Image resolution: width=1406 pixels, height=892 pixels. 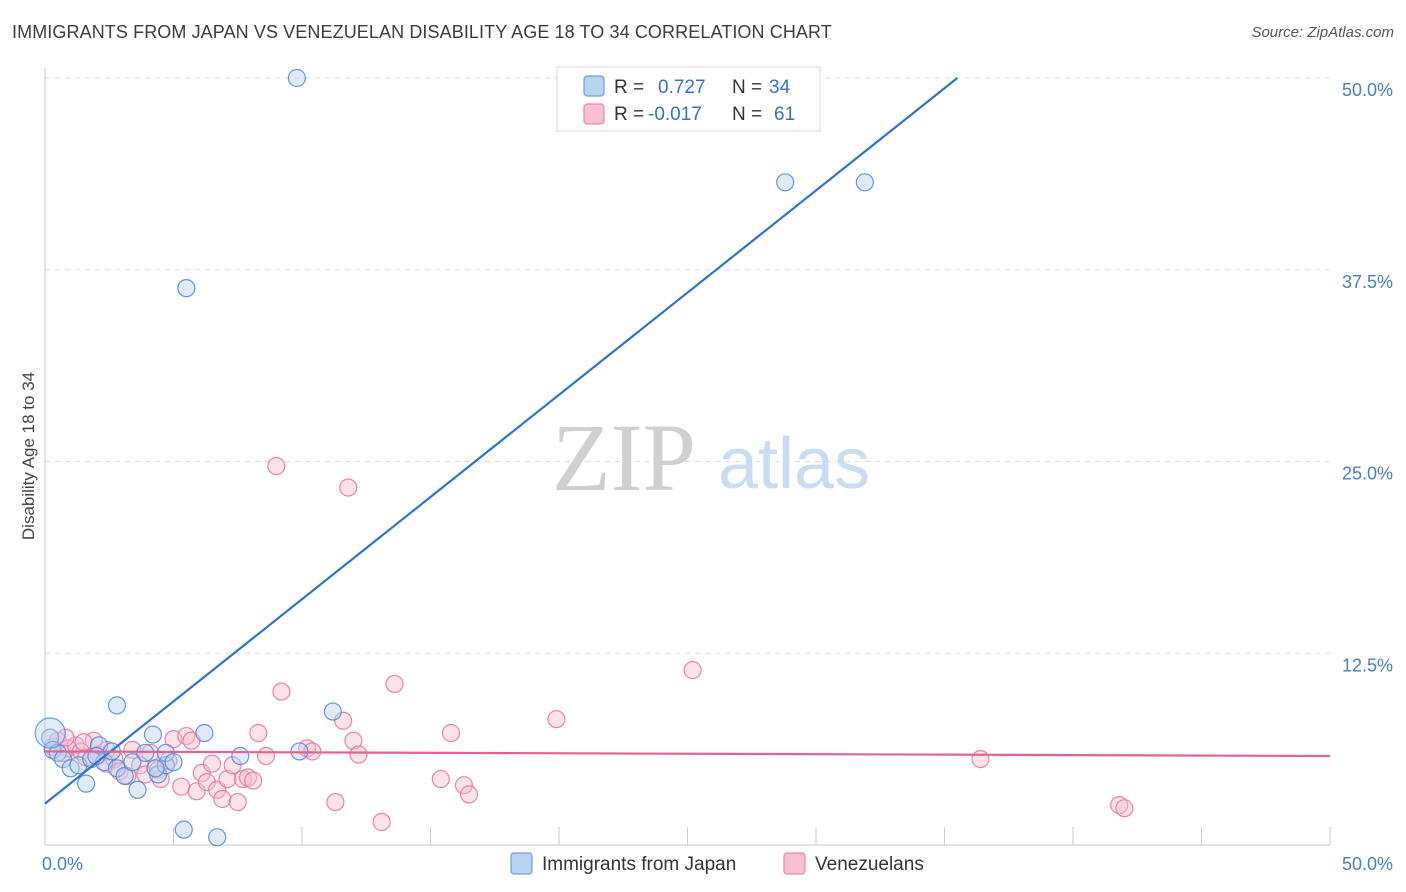 I want to click on series-swatch-venezuelans, so click(x=794, y=863).